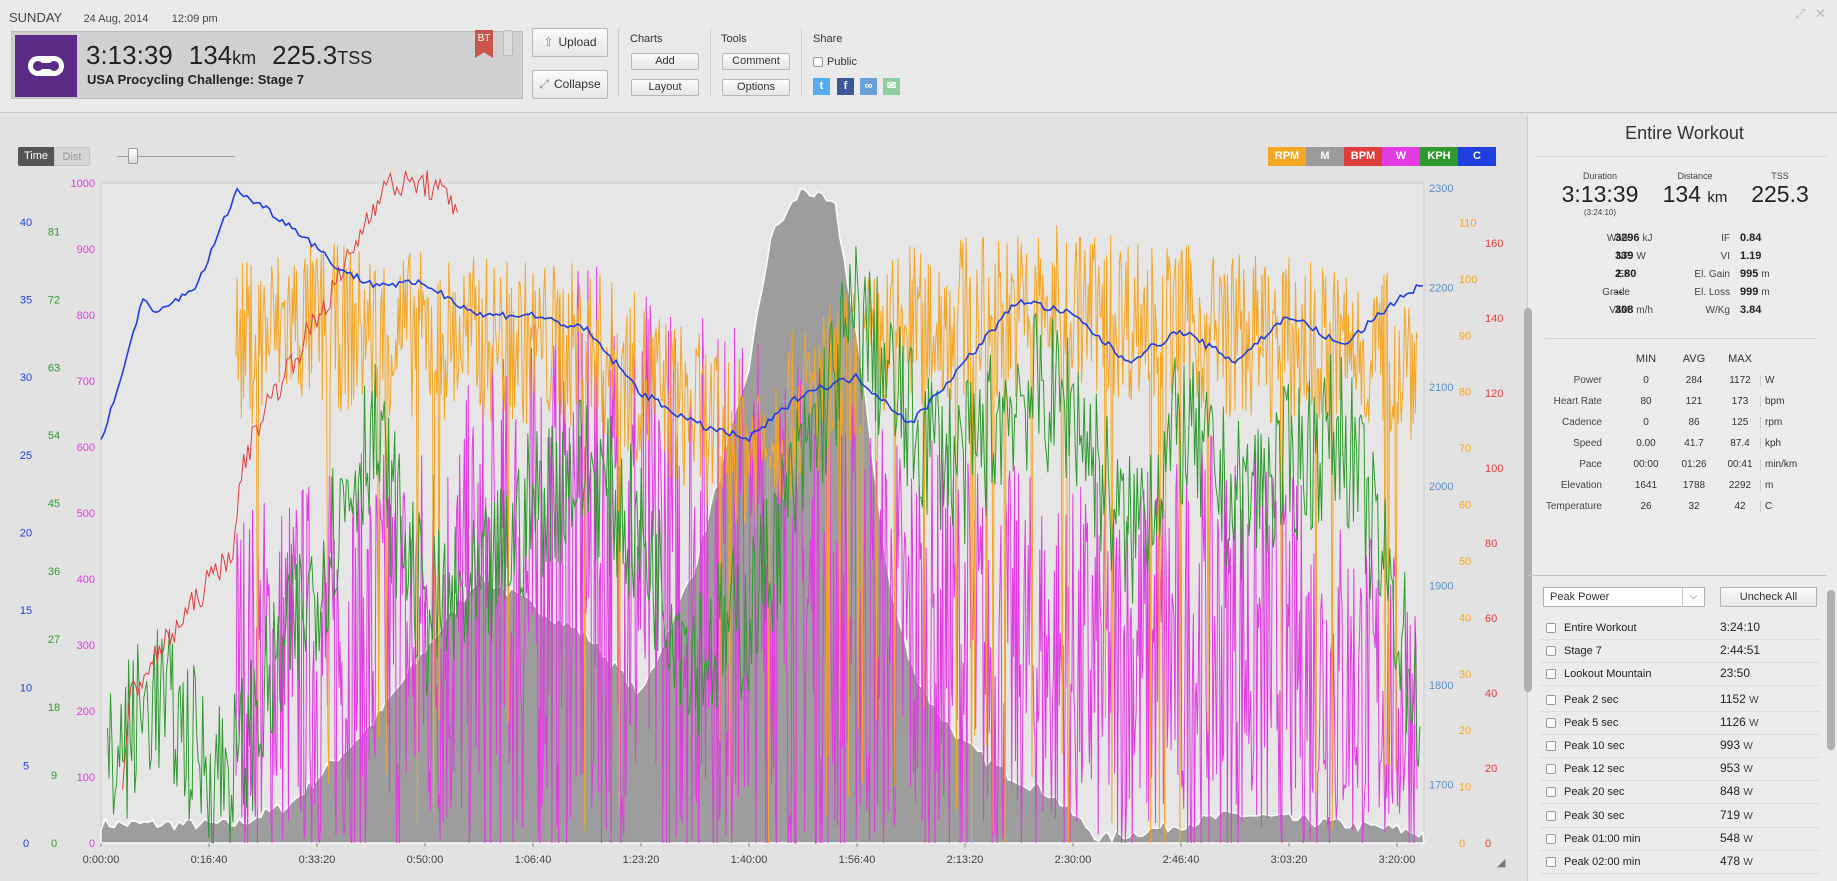 This screenshot has height=881, width=1837. Describe the element at coordinates (1491, 544) in the screenshot. I see `y-tick-label-heart-bpm: 80` at that location.